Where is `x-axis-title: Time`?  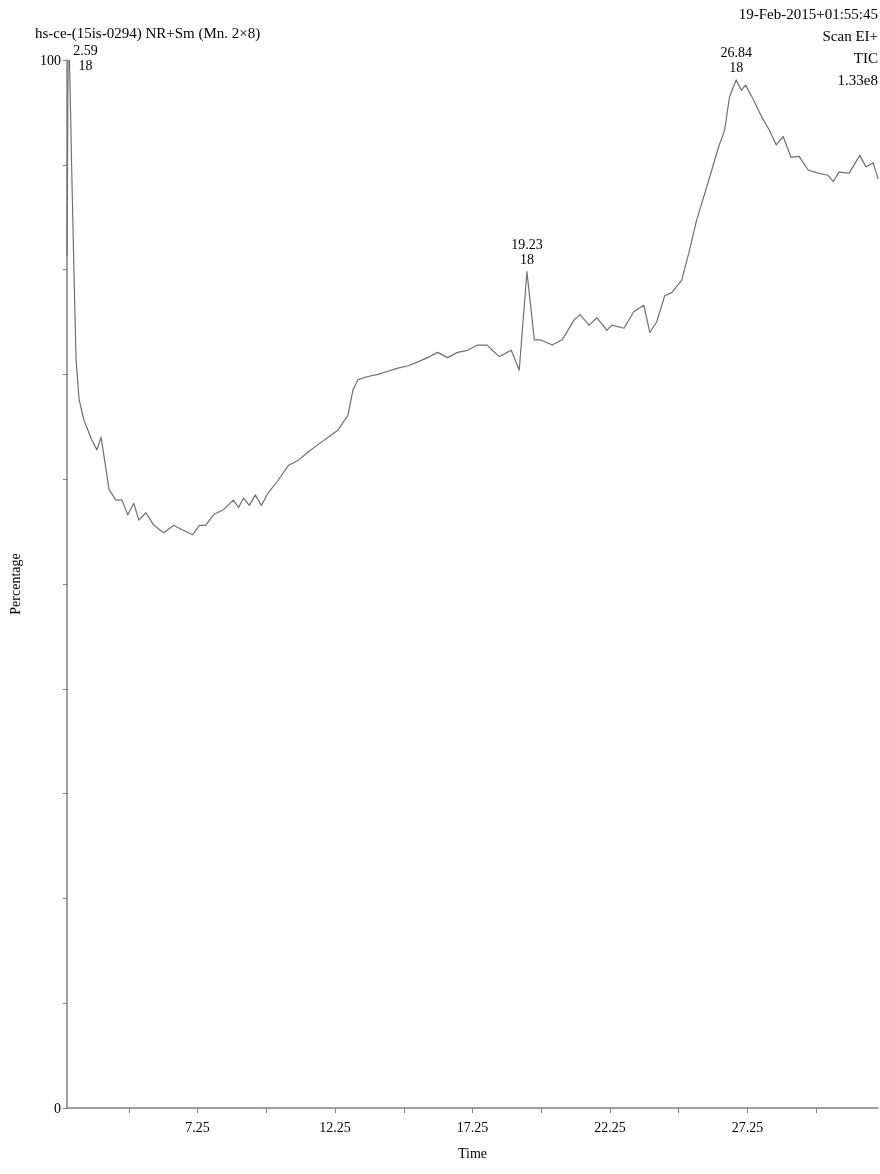
x-axis-title: Time is located at coordinates (472, 1153).